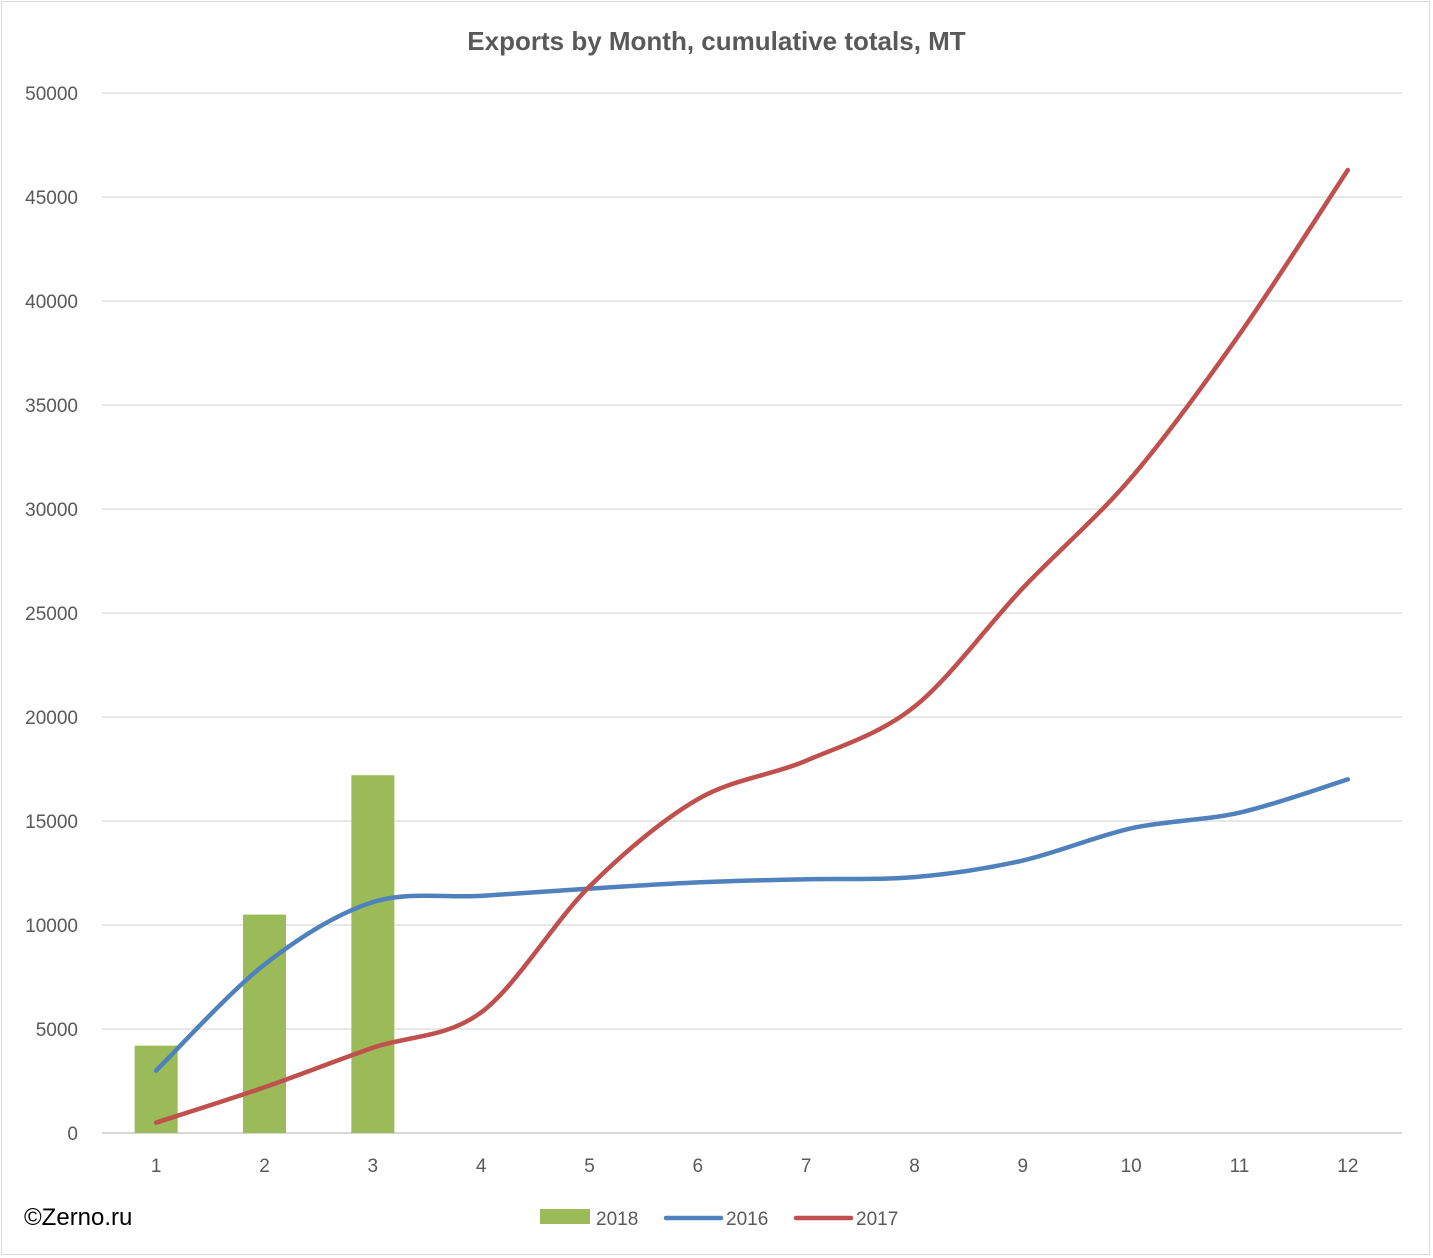 The height and width of the screenshot is (1258, 1433). I want to click on legend-label-2016: 2016, so click(747, 1219).